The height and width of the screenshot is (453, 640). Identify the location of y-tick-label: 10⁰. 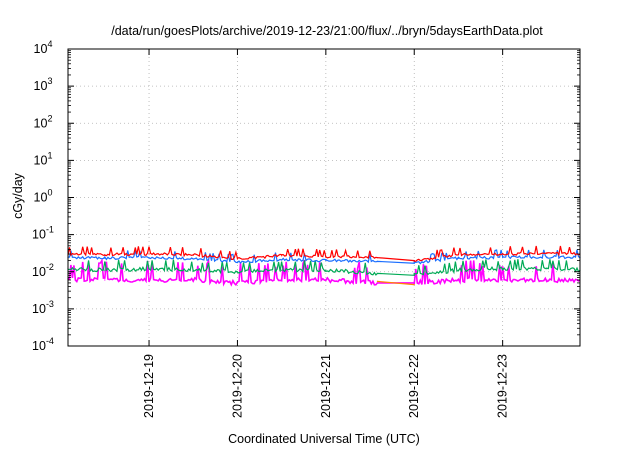
(43, 196).